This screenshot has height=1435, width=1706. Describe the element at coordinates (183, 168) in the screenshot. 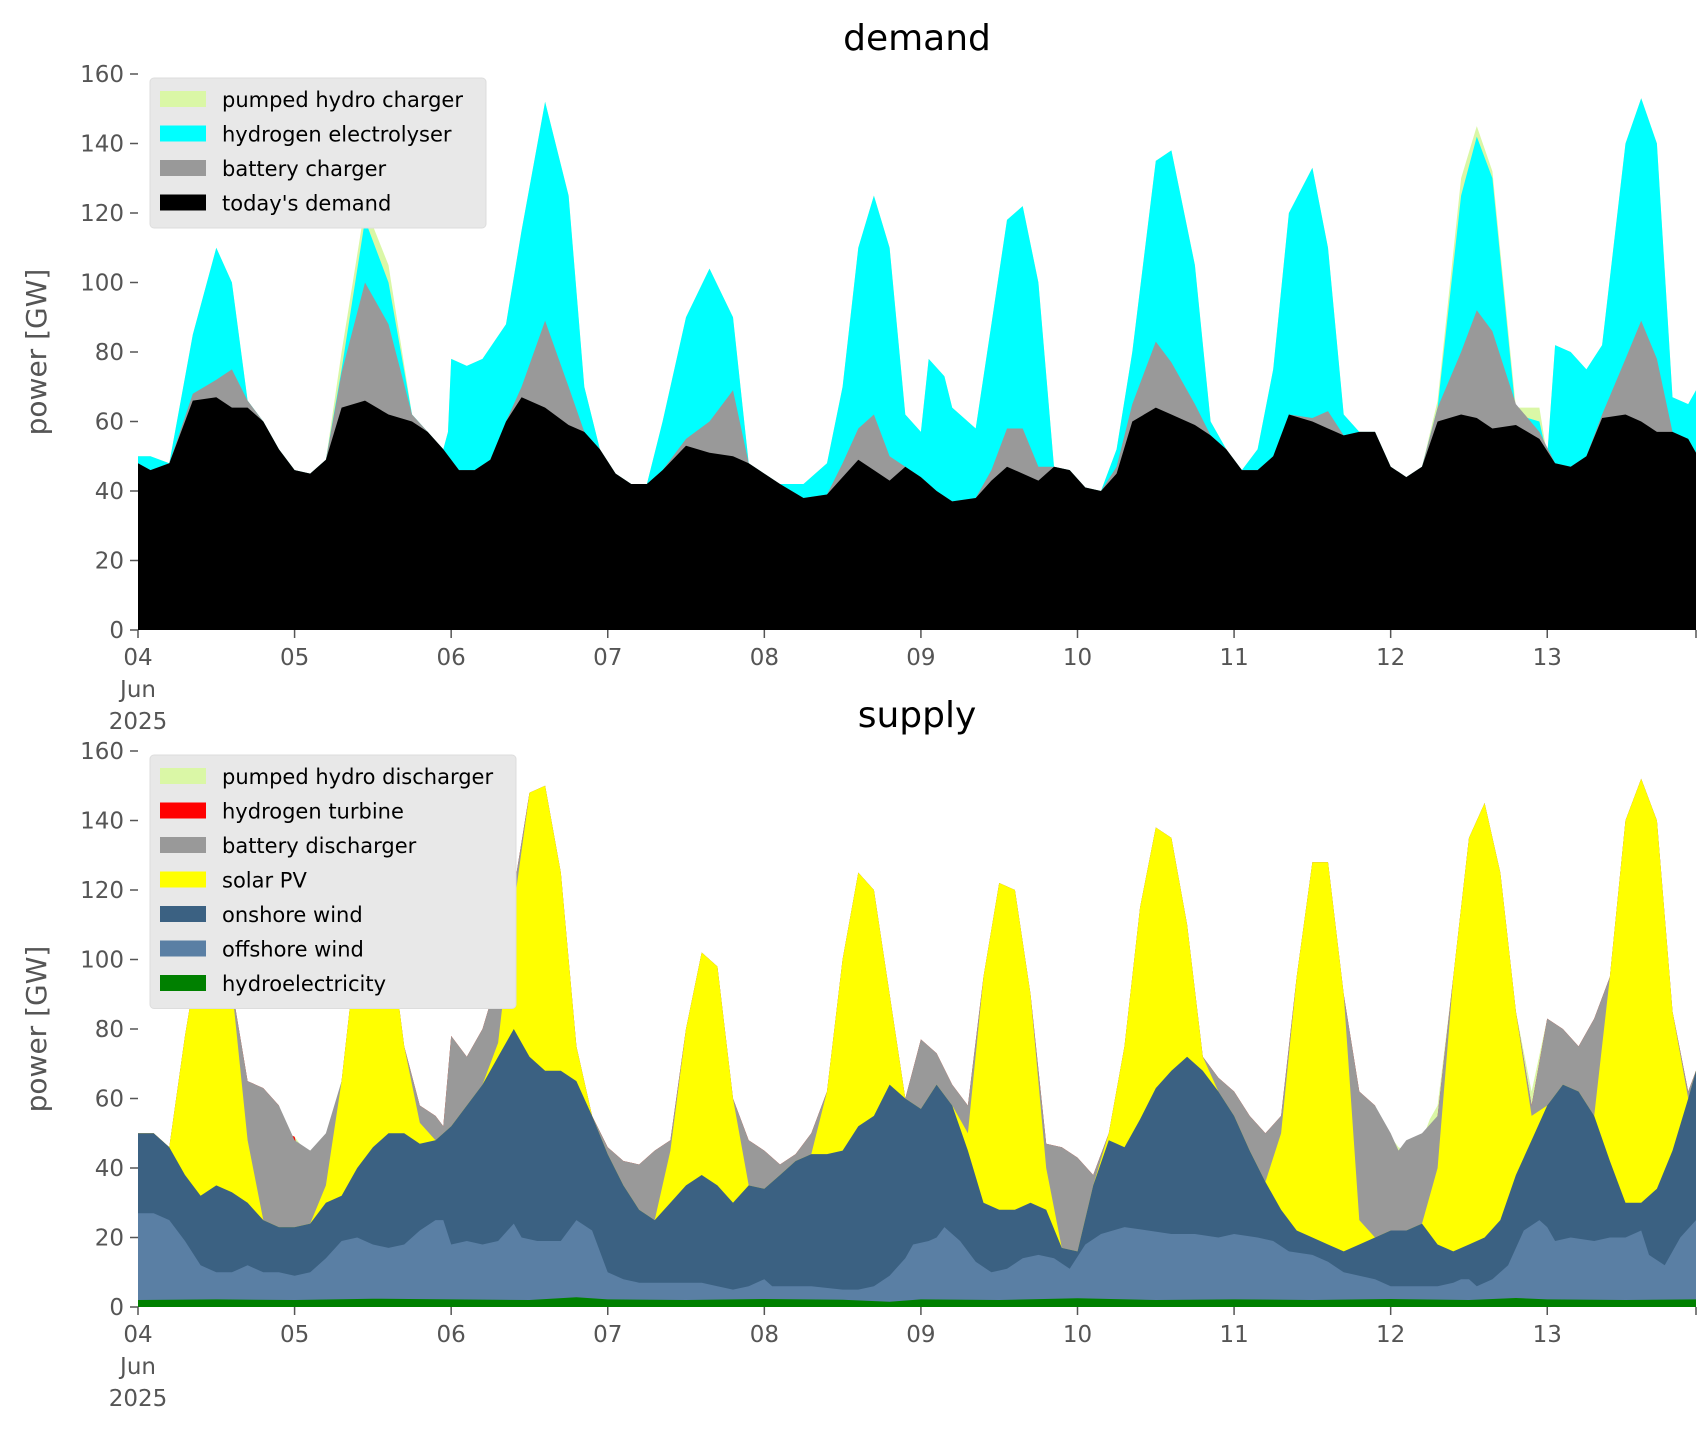

I see `legend-swatch-battery-charger` at that location.